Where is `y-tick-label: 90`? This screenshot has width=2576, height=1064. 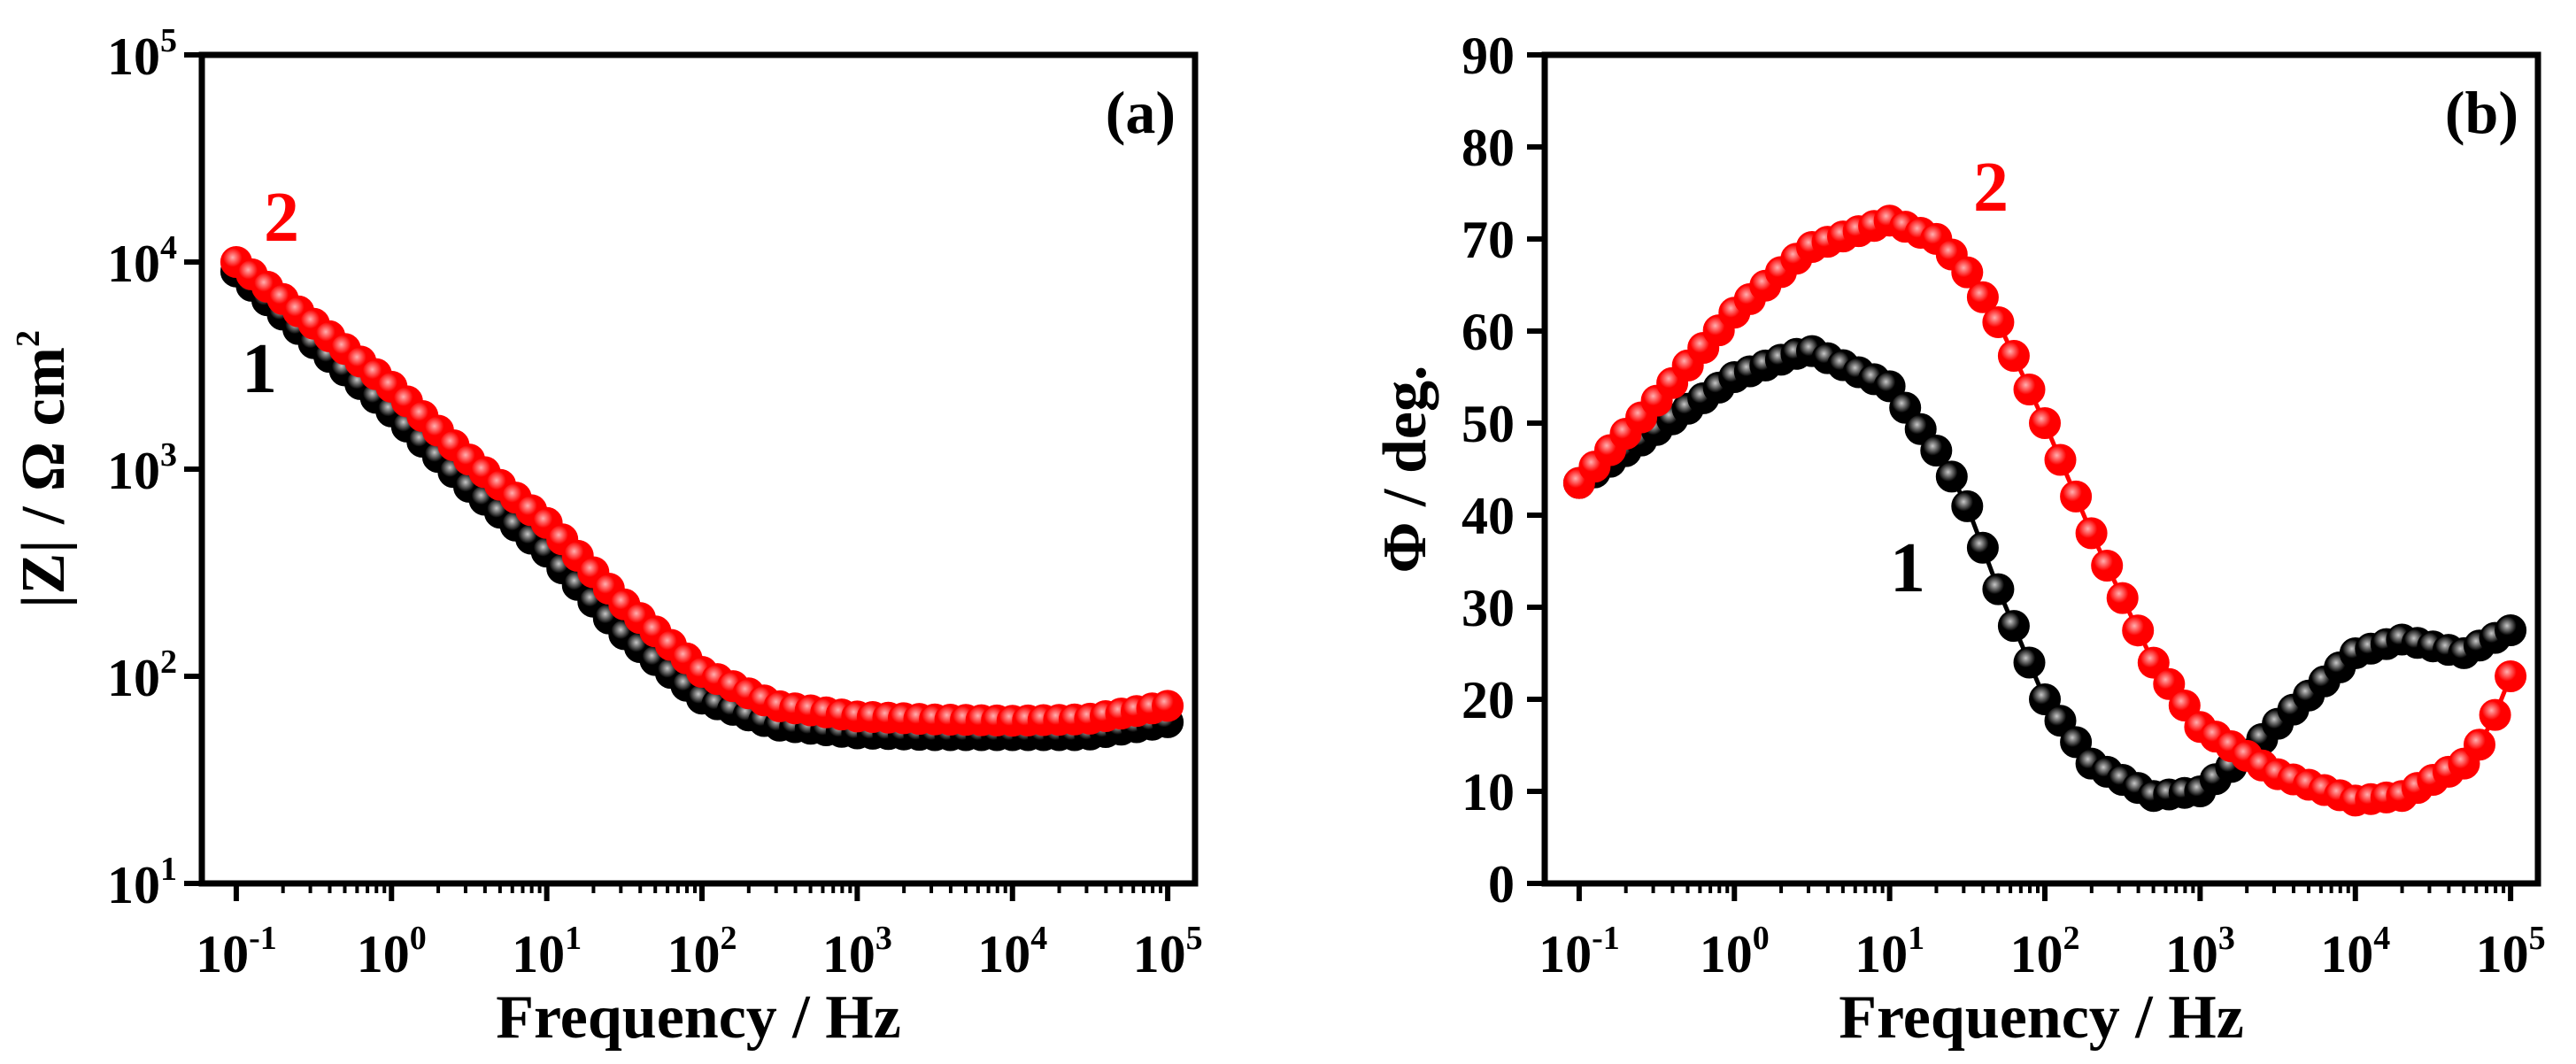 y-tick-label: 90 is located at coordinates (1488, 56).